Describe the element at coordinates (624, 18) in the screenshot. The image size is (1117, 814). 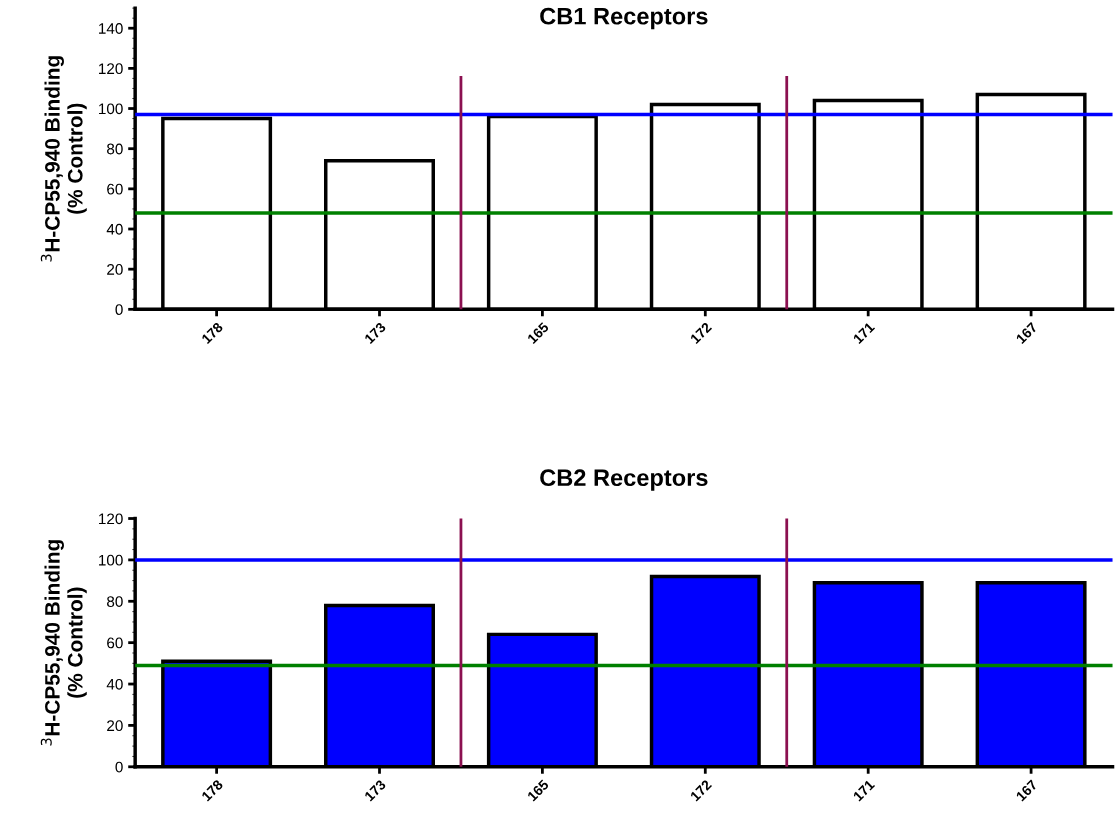
I see `chart-title: CB1 Receptors` at that location.